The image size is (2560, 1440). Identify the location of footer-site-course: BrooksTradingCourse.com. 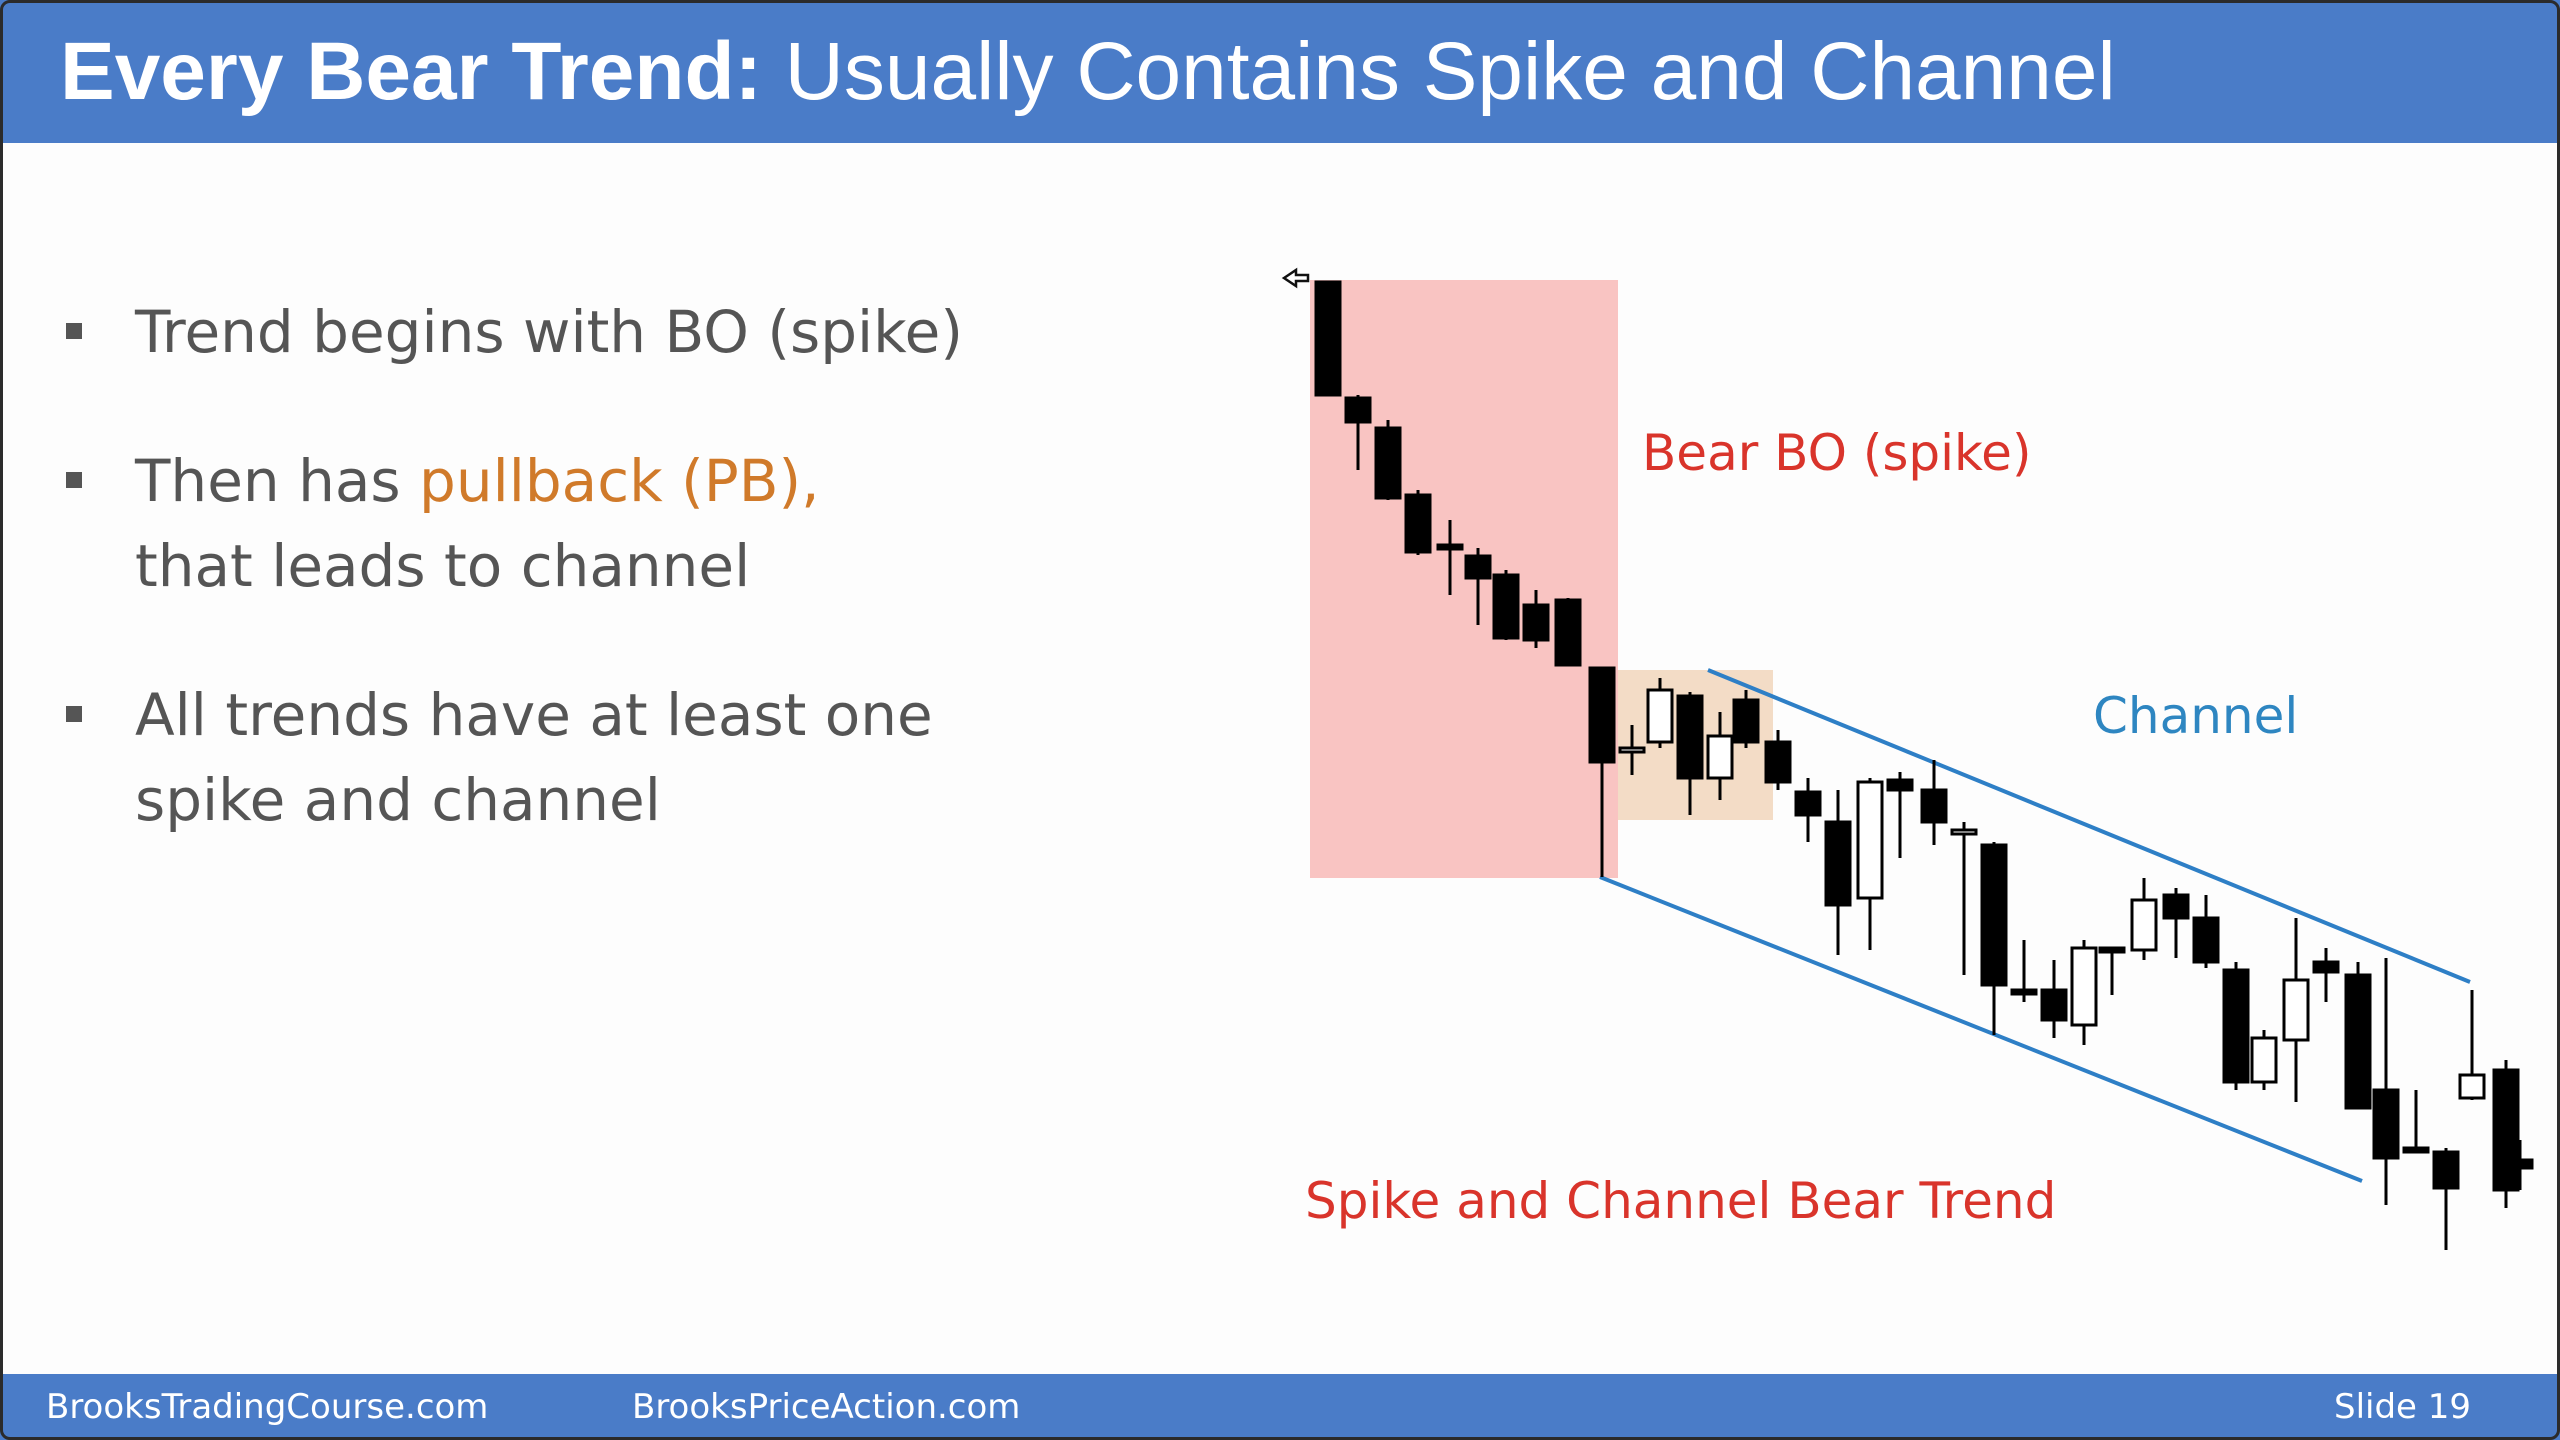
(267, 1407).